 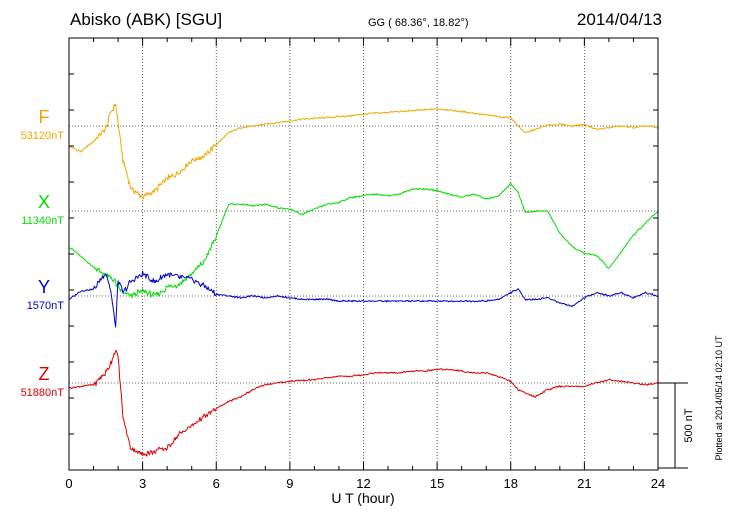 What do you see at coordinates (44, 117) in the screenshot?
I see `series-name-f: F` at bounding box center [44, 117].